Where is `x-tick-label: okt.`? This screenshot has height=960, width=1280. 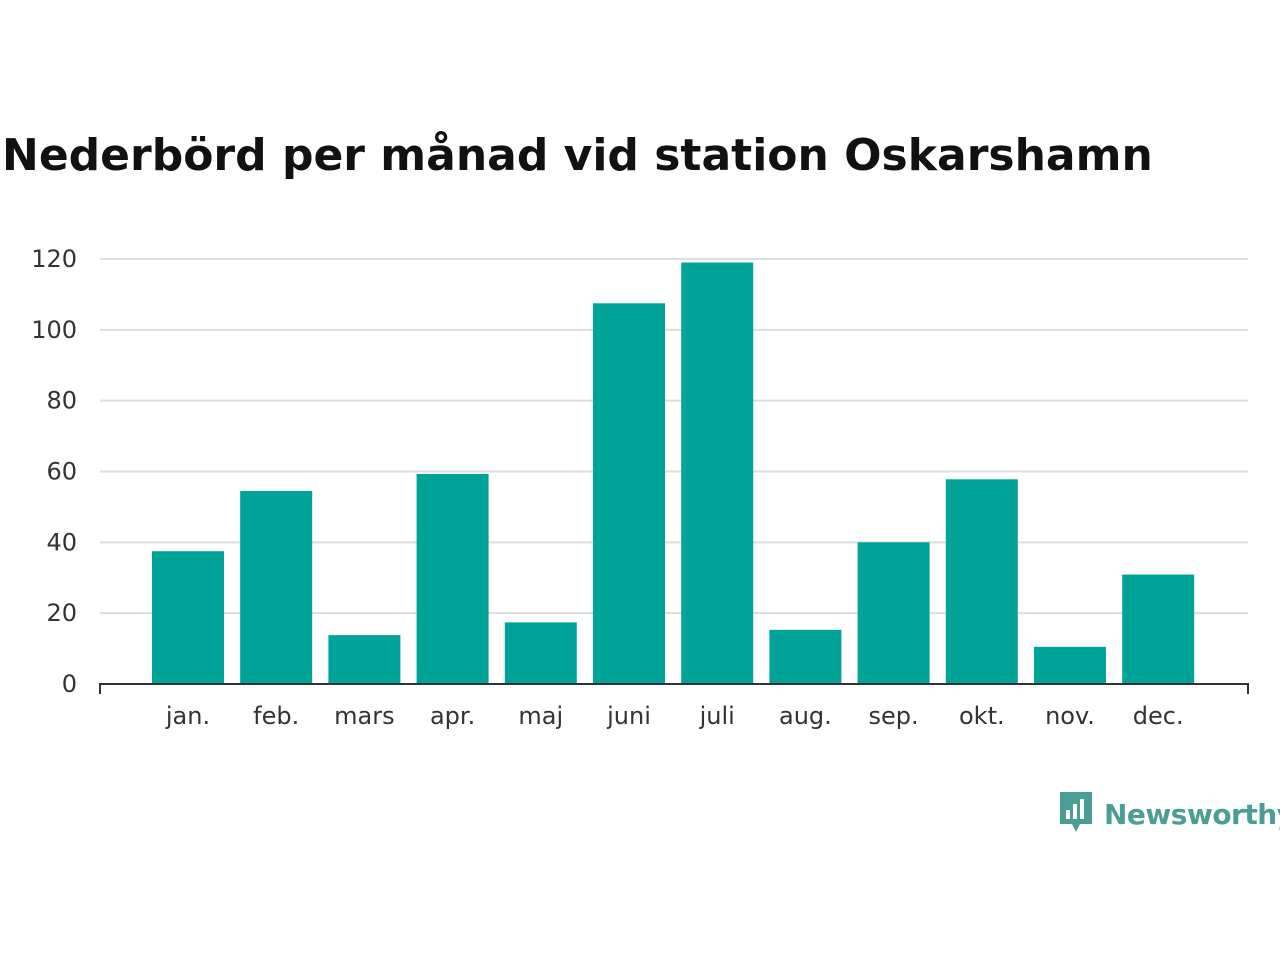 x-tick-label: okt. is located at coordinates (982, 716).